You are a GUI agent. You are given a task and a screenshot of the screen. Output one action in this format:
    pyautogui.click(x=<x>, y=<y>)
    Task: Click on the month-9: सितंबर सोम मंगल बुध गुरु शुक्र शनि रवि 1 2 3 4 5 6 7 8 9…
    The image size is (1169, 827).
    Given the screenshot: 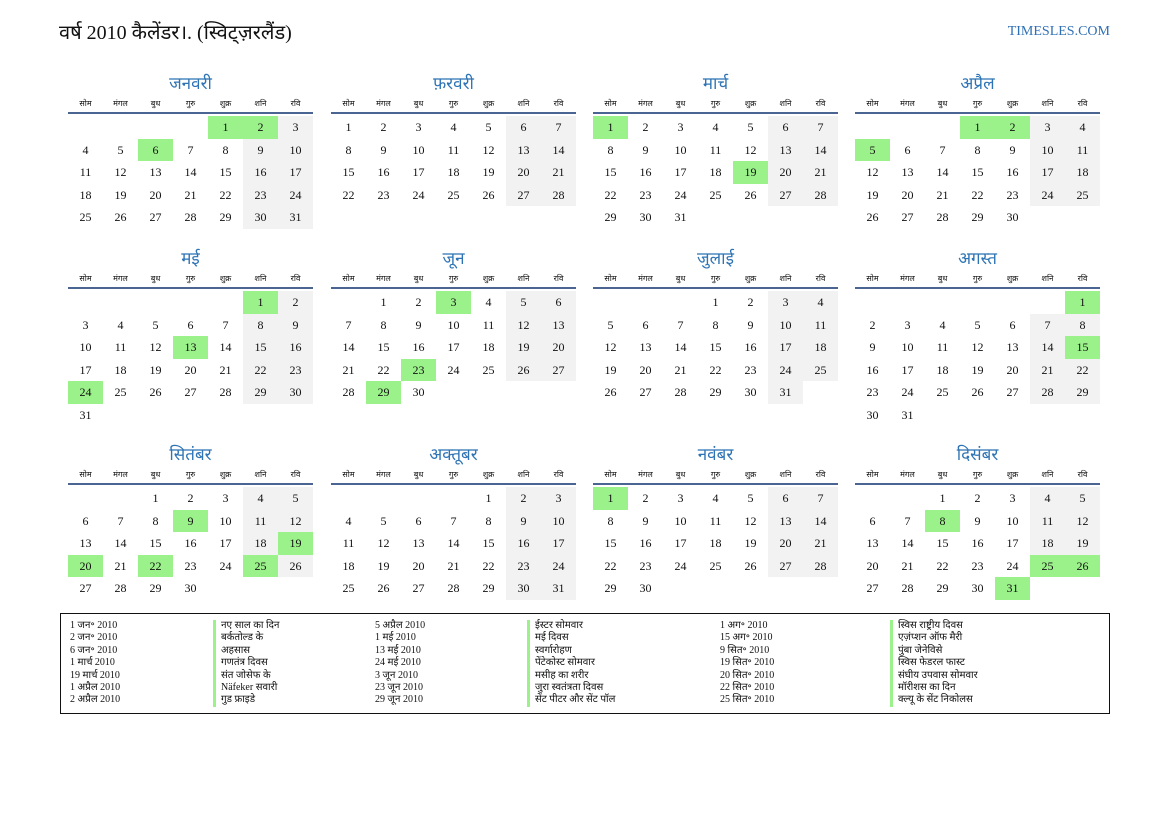 What is the action you would take?
    pyautogui.click(x=190, y=521)
    